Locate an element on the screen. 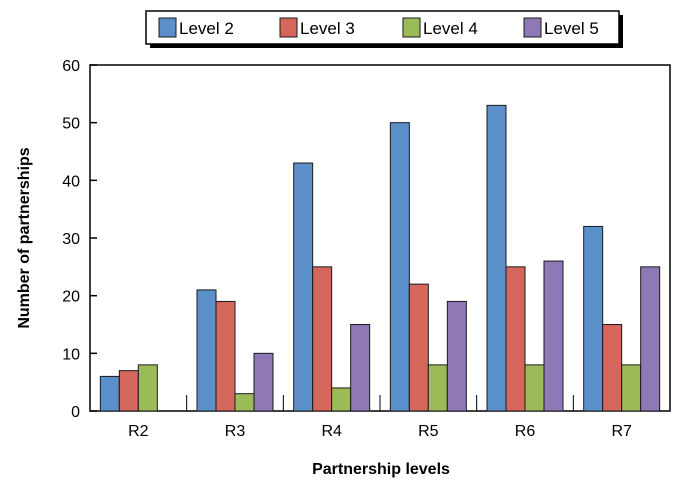  bar-level-4-r5 is located at coordinates (437, 388).